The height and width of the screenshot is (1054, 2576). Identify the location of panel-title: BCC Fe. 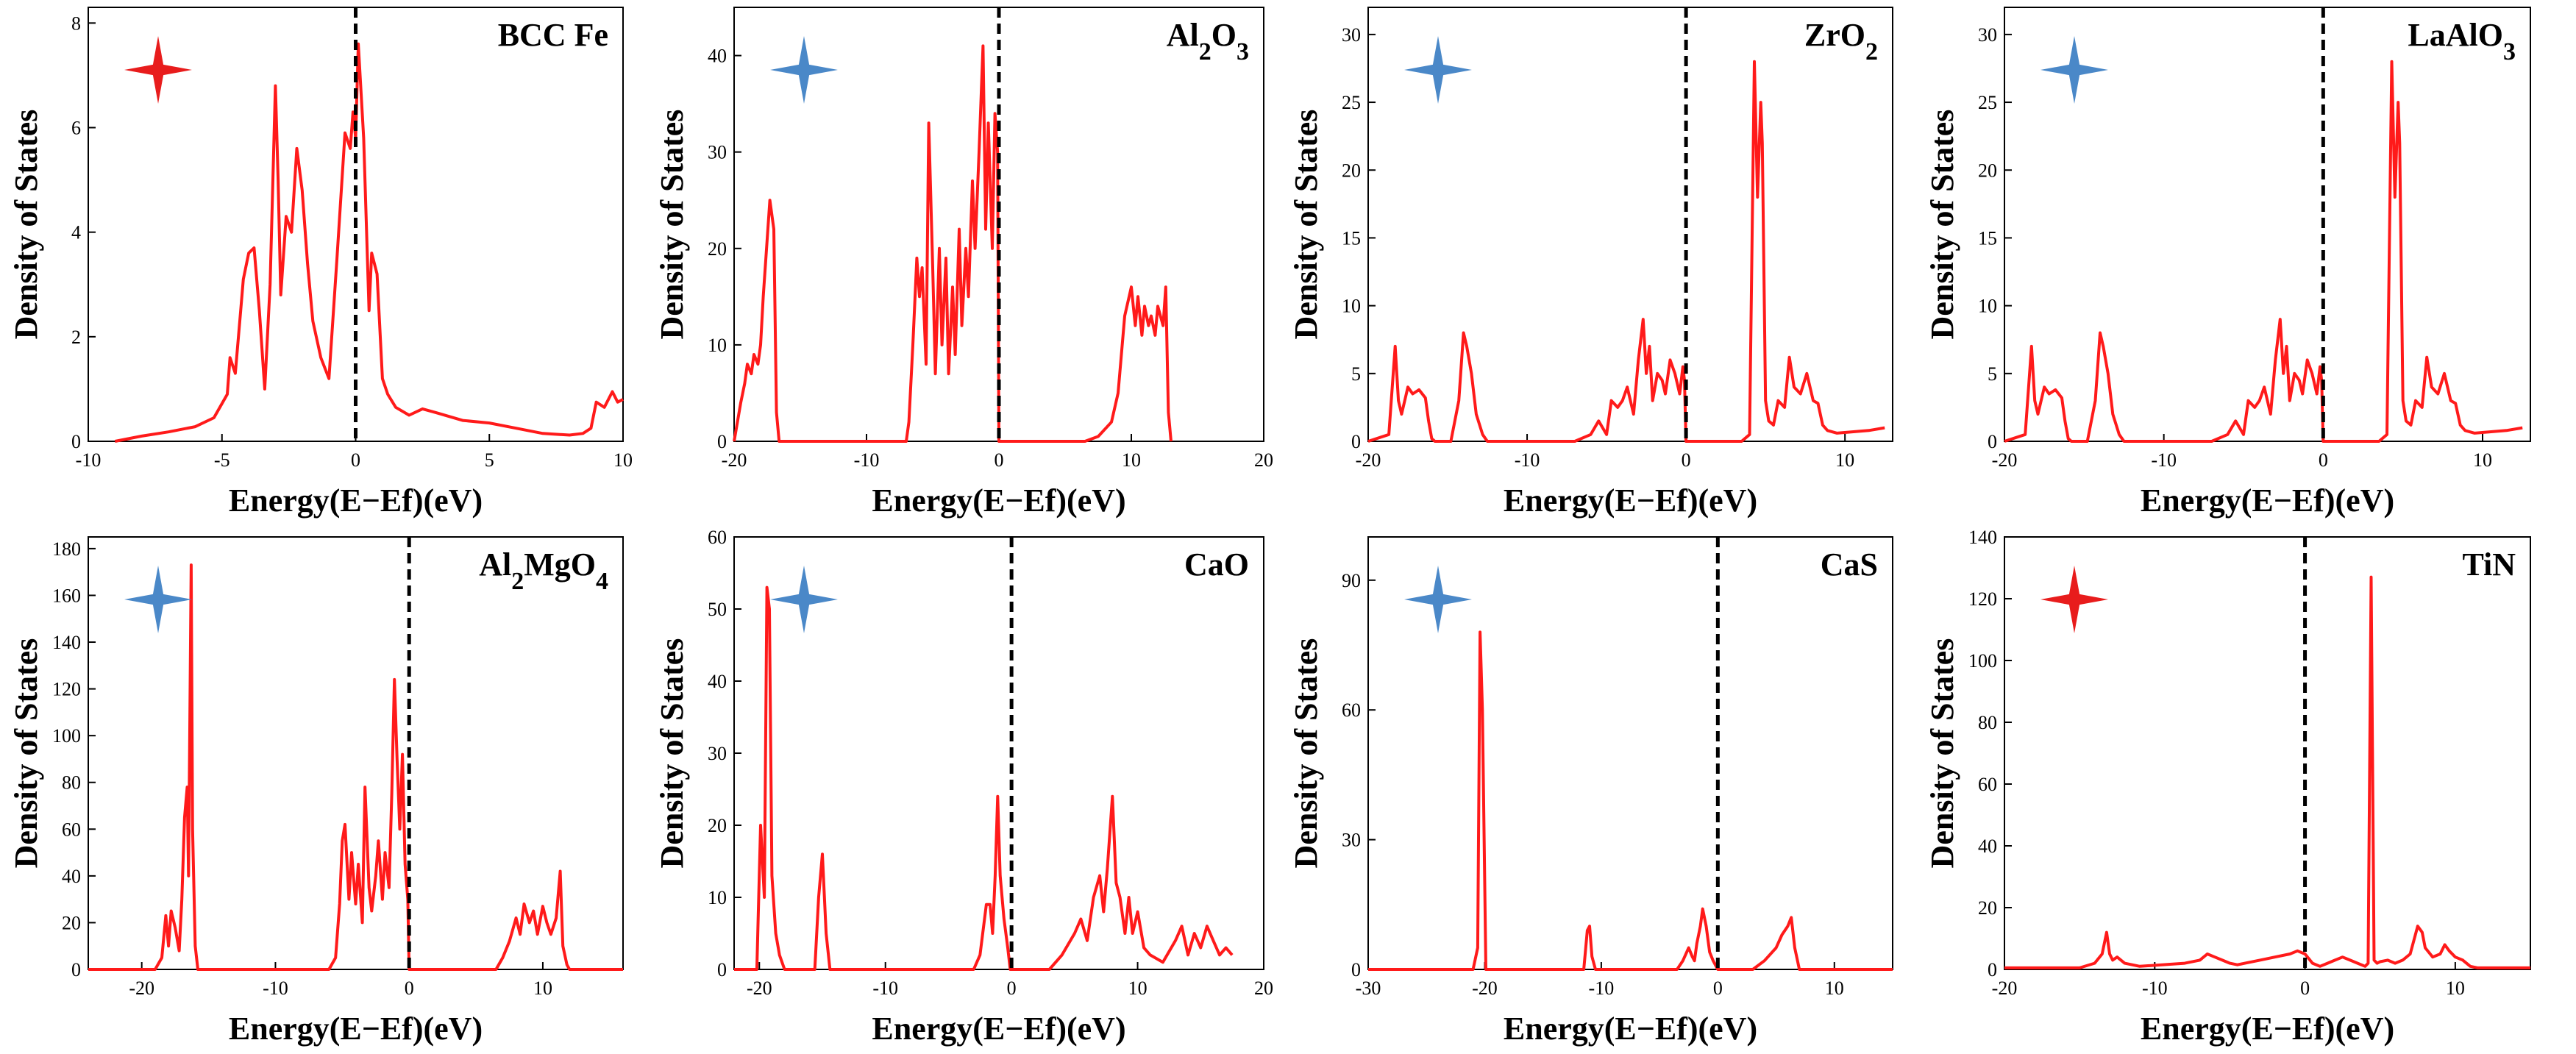
(553, 35).